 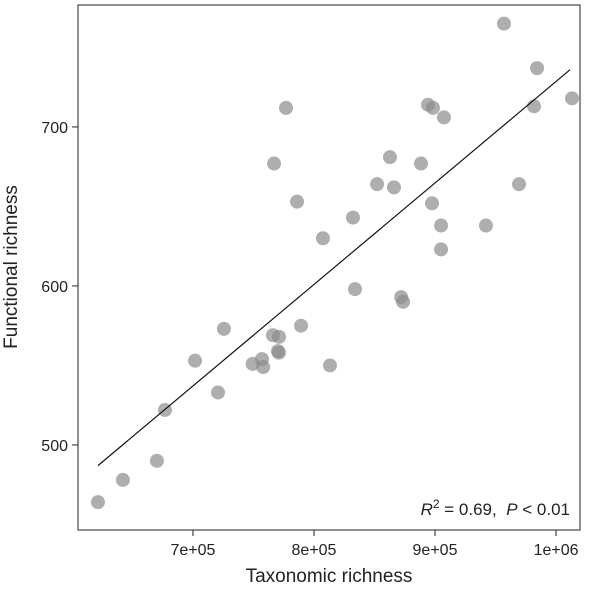 What do you see at coordinates (473, 509) in the screenshot?
I see `annotation-part: = 0.69,` at bounding box center [473, 509].